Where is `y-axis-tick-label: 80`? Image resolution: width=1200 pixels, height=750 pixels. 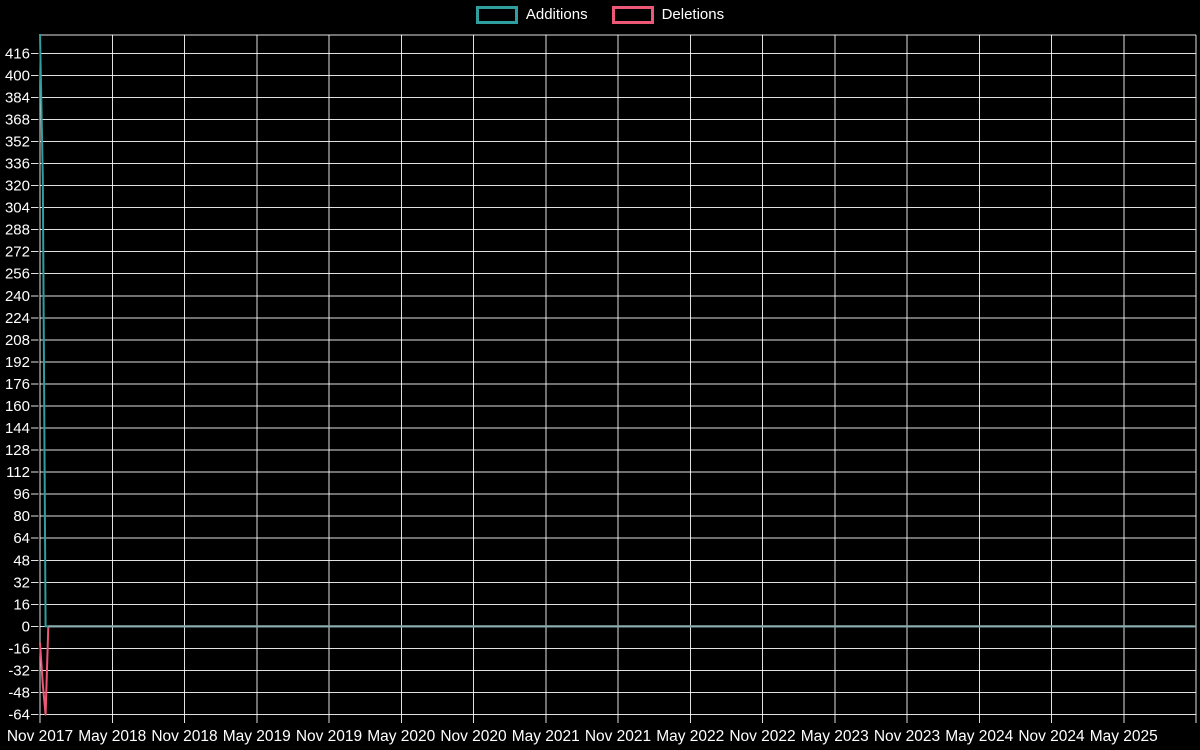 y-axis-tick-label: 80 is located at coordinates (21, 516).